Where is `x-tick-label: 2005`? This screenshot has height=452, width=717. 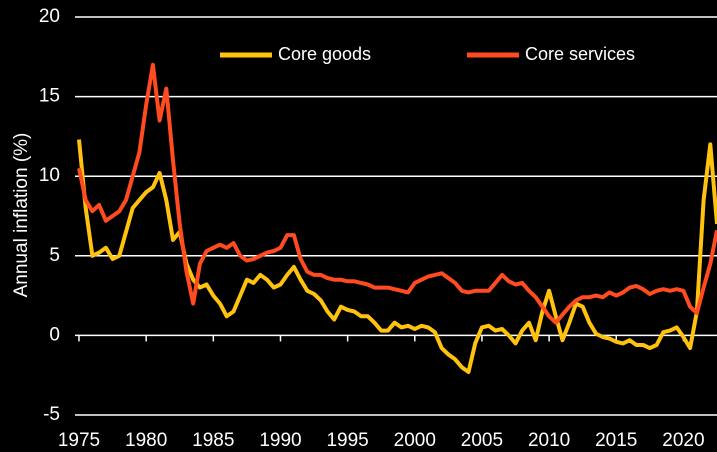
x-tick-label: 2005 is located at coordinates (482, 440).